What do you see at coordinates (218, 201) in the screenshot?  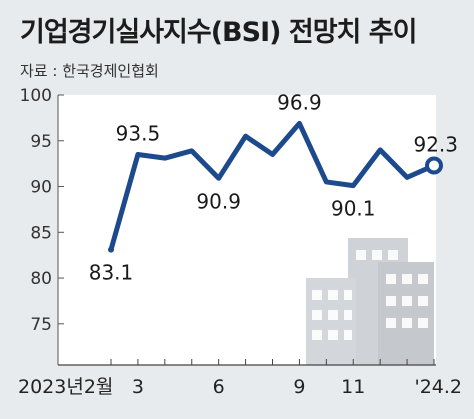 I see `data-label: 90.9` at bounding box center [218, 201].